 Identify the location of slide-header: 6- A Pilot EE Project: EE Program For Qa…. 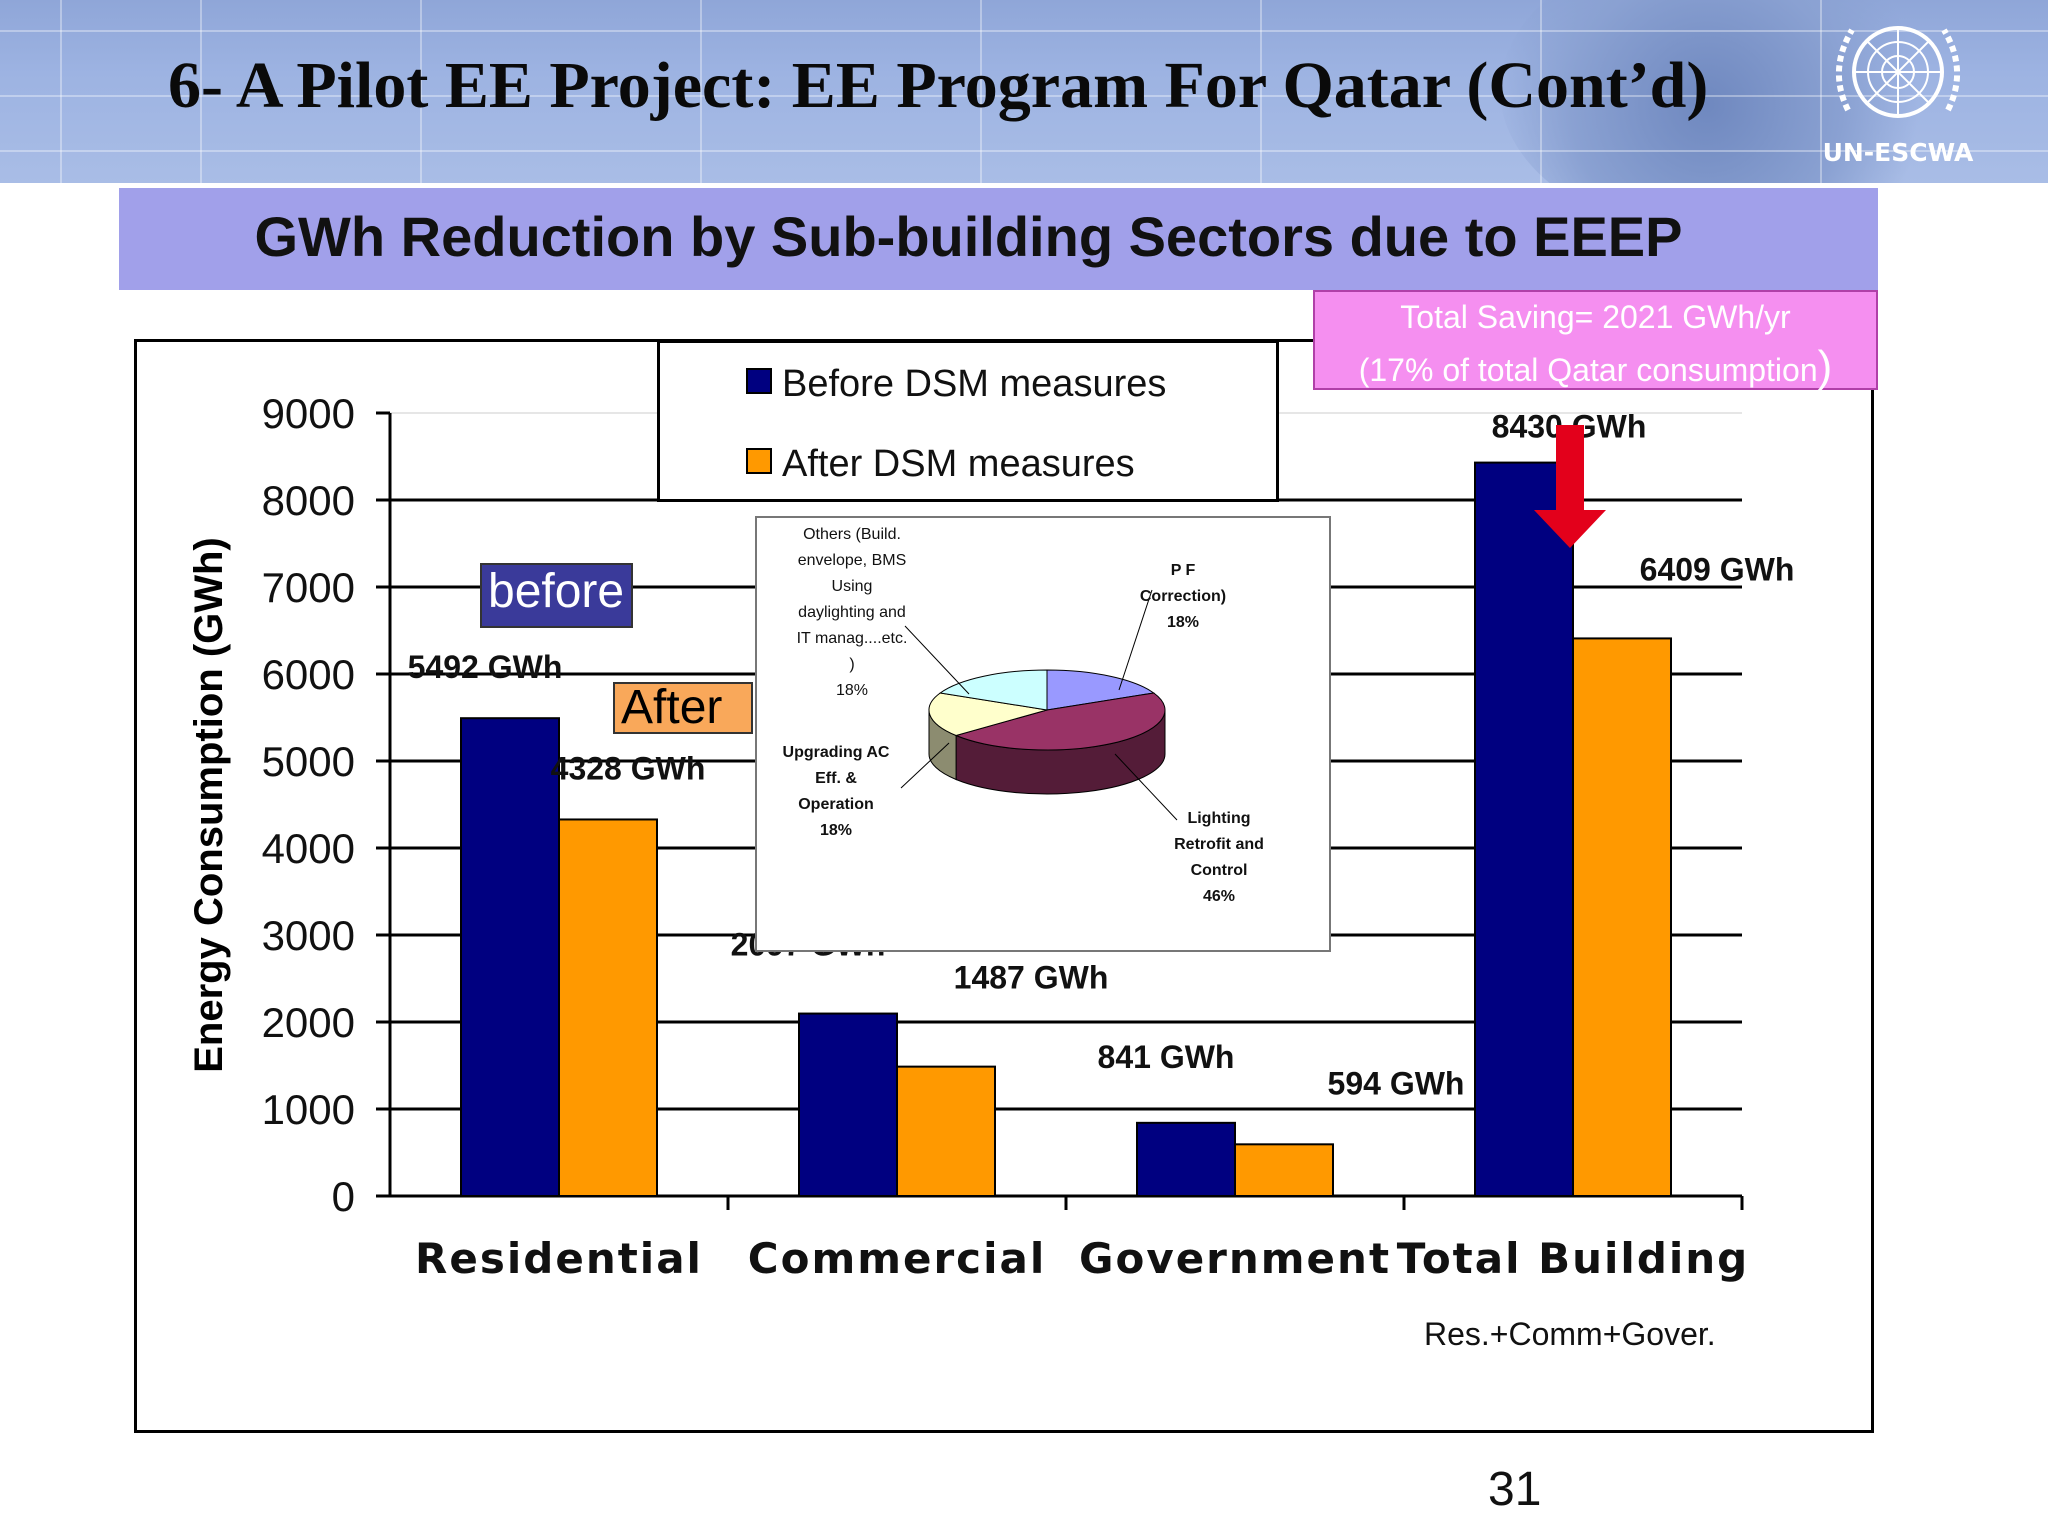
(1024, 91).